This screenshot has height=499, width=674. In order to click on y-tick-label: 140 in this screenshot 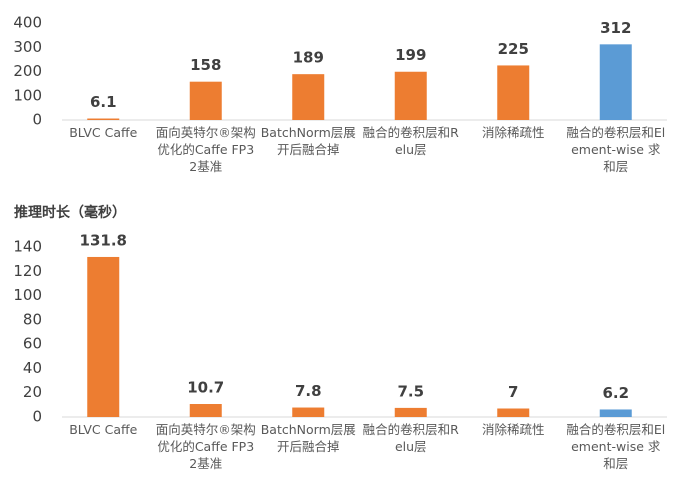, I will do `click(27, 247)`.